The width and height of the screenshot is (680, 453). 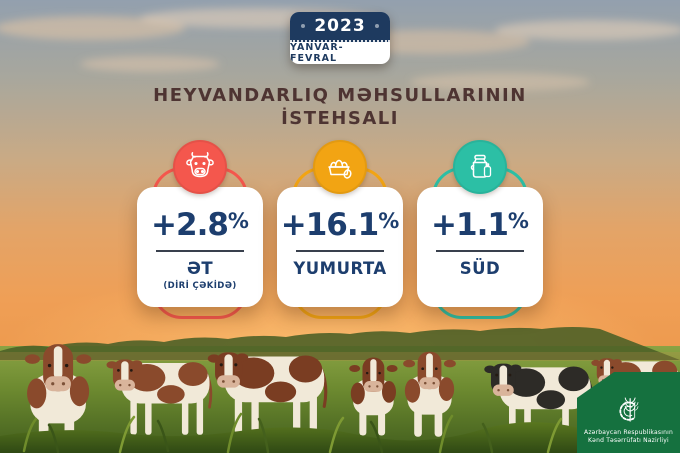 What do you see at coordinates (629, 409) in the screenshot?
I see `gear-wheat-emblem-icon` at bounding box center [629, 409].